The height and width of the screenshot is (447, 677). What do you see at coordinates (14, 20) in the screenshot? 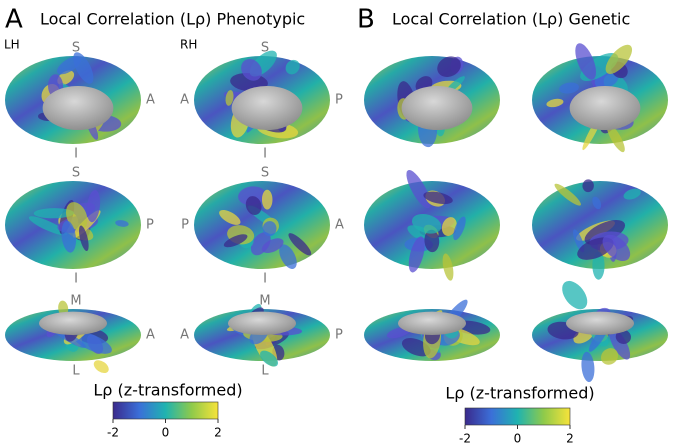
I see `panel-letter: A` at bounding box center [14, 20].